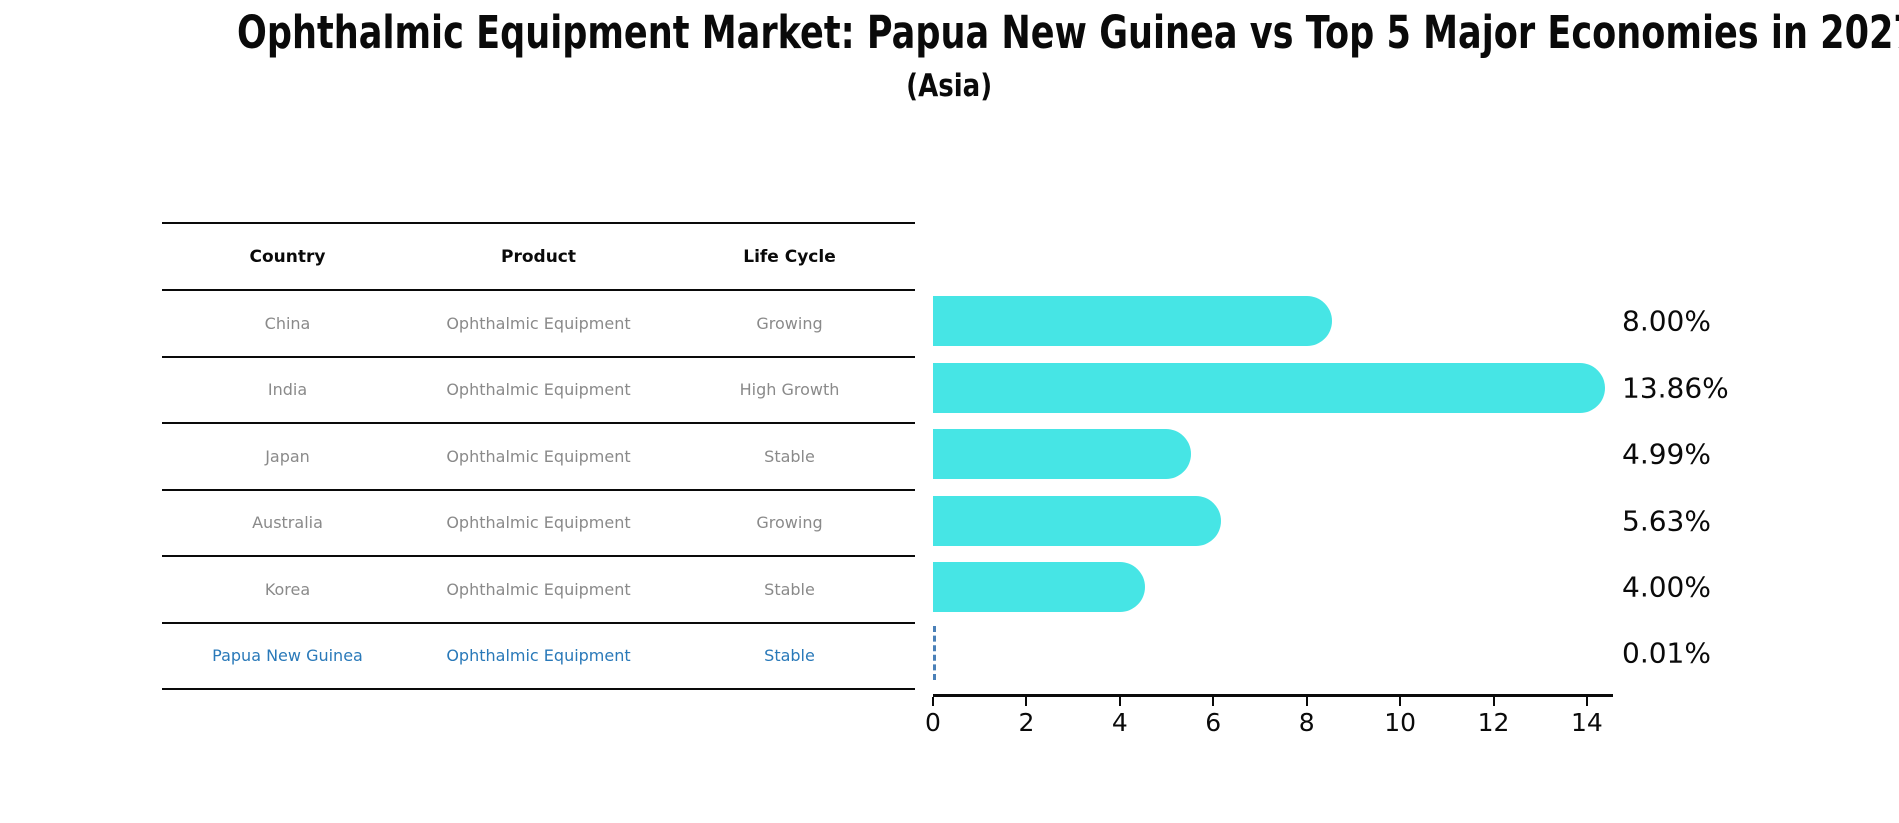  I want to click on table-row-australia: Australia Ophthalmic Equipment Growing, so click(538, 524).